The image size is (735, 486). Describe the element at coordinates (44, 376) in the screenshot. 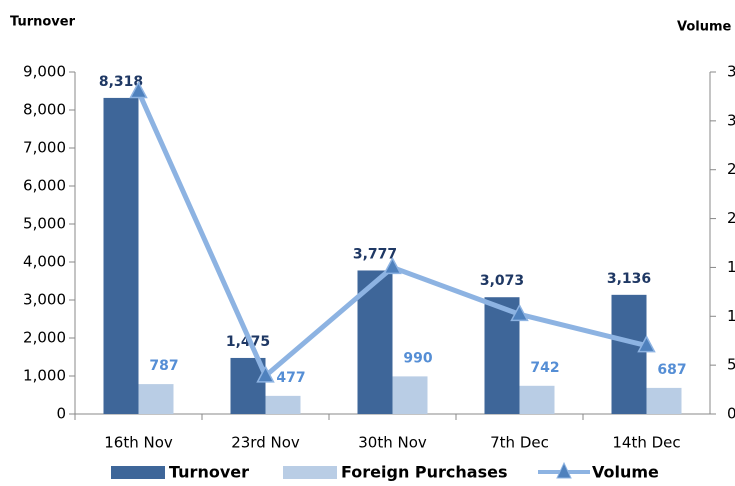

I see `y-tick-label: 1,000` at that location.